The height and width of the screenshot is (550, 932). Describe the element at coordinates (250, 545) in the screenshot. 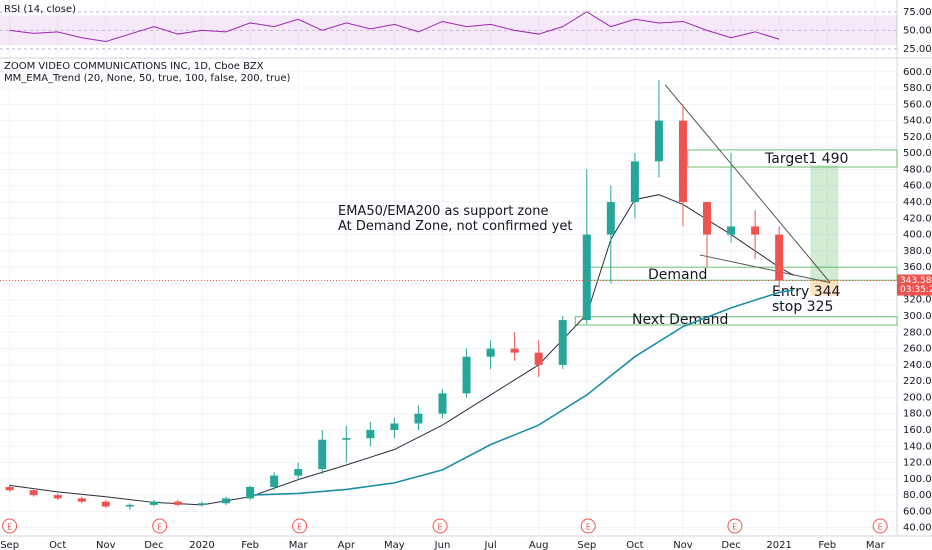

I see `x-tick-label: Feb` at that location.